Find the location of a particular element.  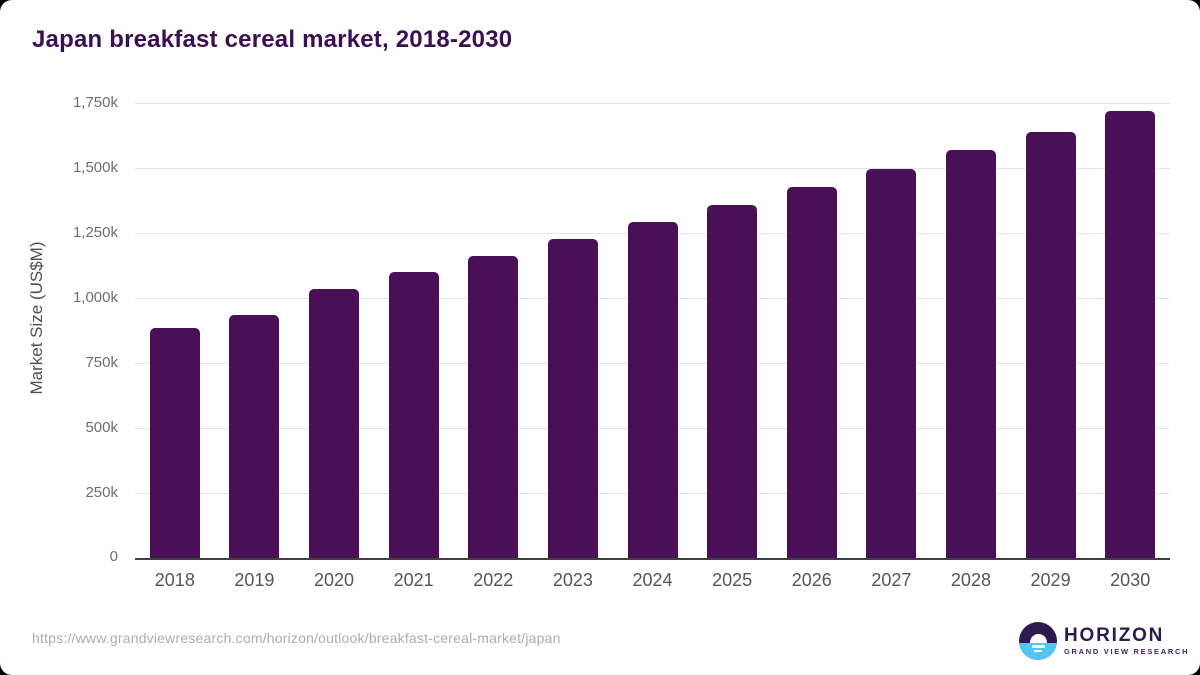

y-axis-tick-label: 750k is located at coordinates (101, 362).